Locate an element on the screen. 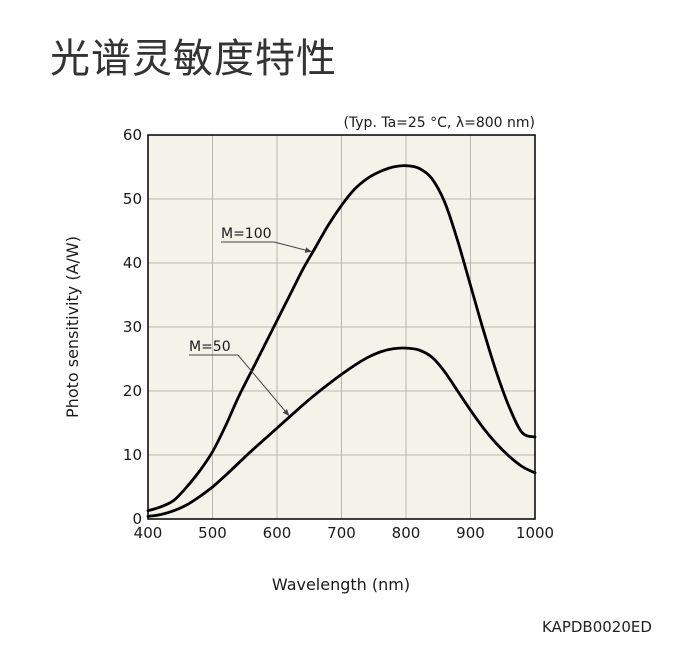 The image size is (693, 655). figure-code: KAPDB0020ED is located at coordinates (597, 627).